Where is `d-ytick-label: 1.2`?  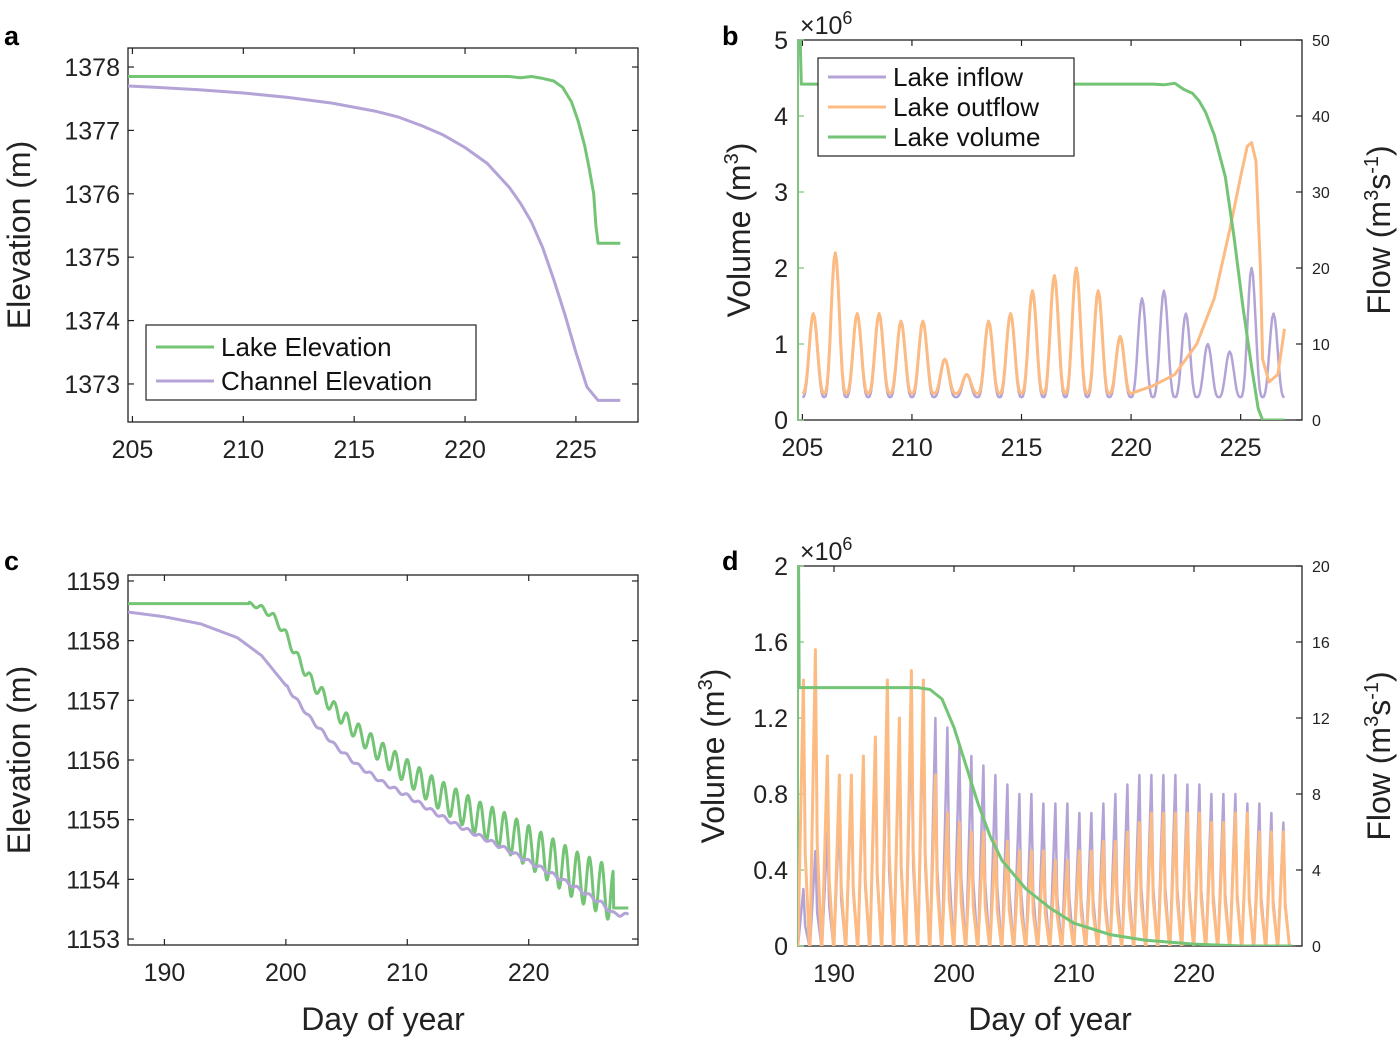 d-ytick-label: 1.2 is located at coordinates (770, 719).